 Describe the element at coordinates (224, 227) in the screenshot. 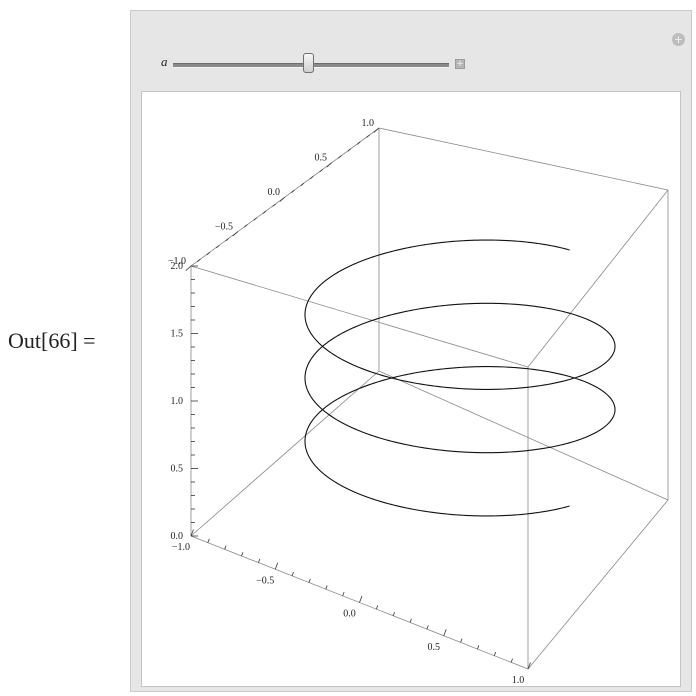

I see `back-axis-tick-label: −0.5` at that location.